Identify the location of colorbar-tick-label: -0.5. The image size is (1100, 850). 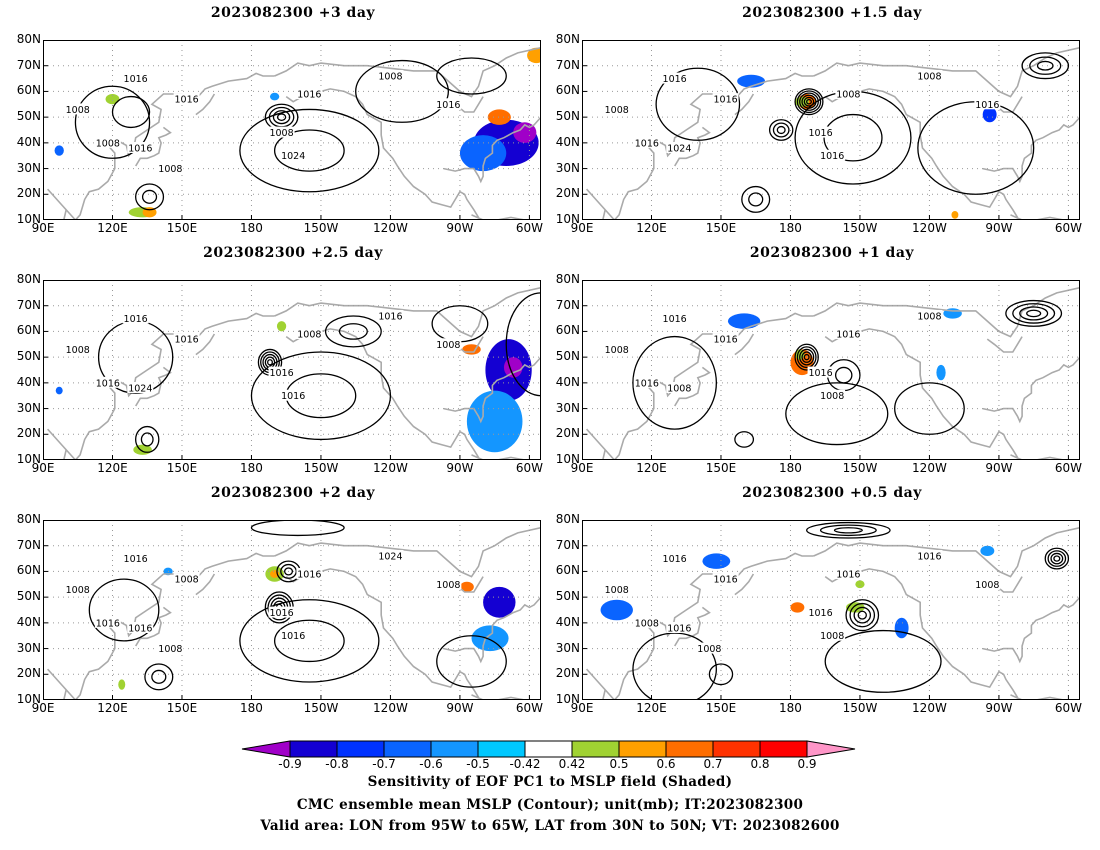
(478, 764).